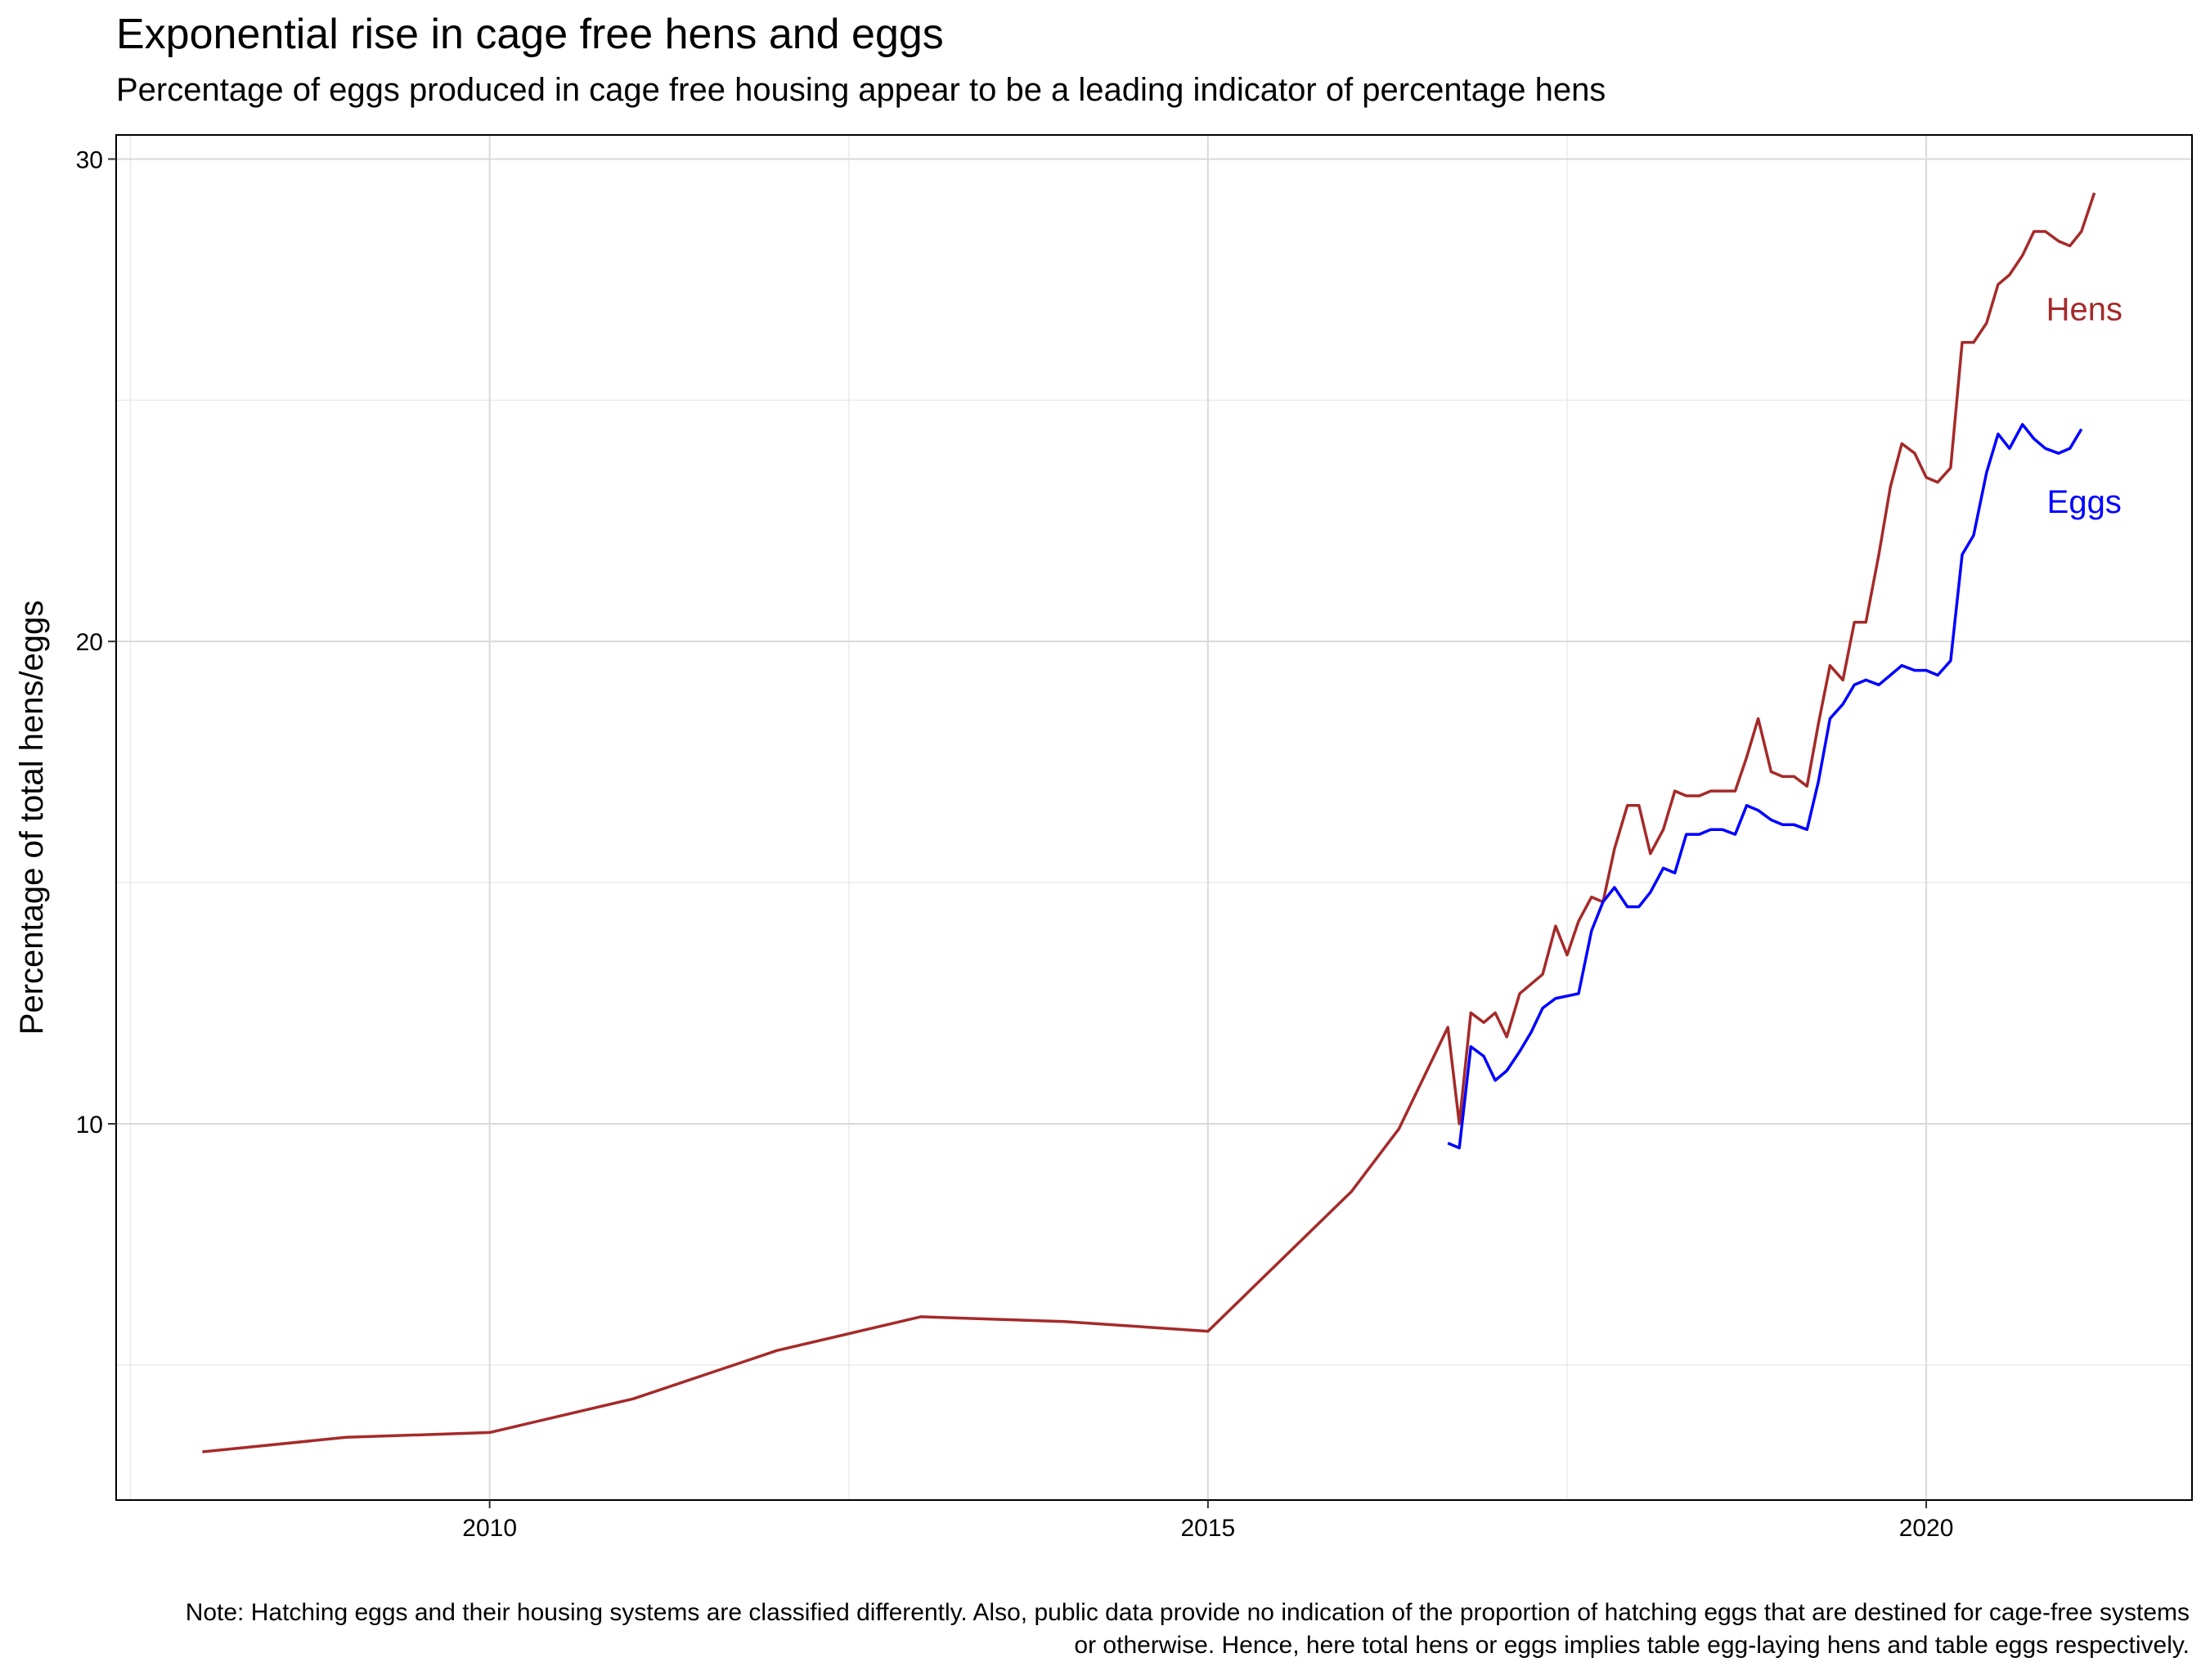  I want to click on x-tick-label: 2020, so click(1926, 1528).